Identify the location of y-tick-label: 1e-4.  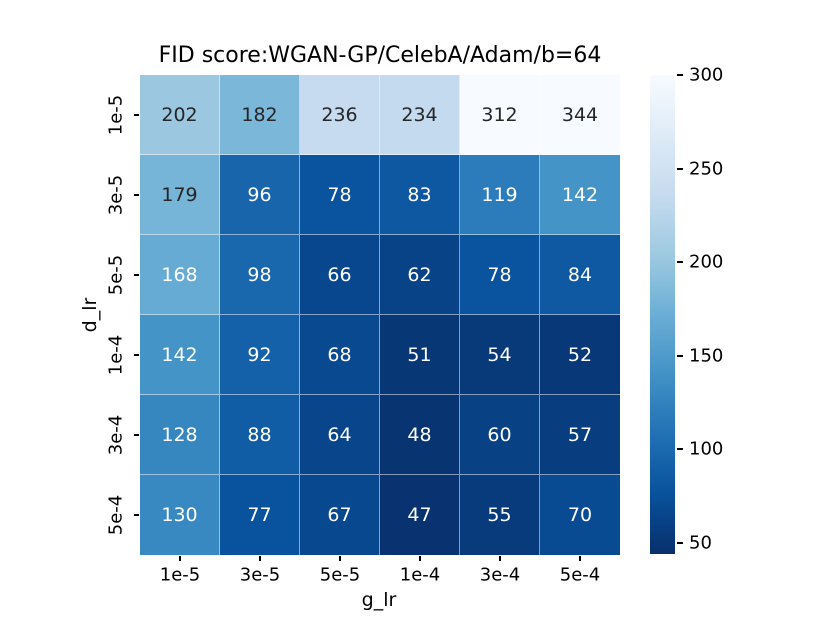
(116, 355).